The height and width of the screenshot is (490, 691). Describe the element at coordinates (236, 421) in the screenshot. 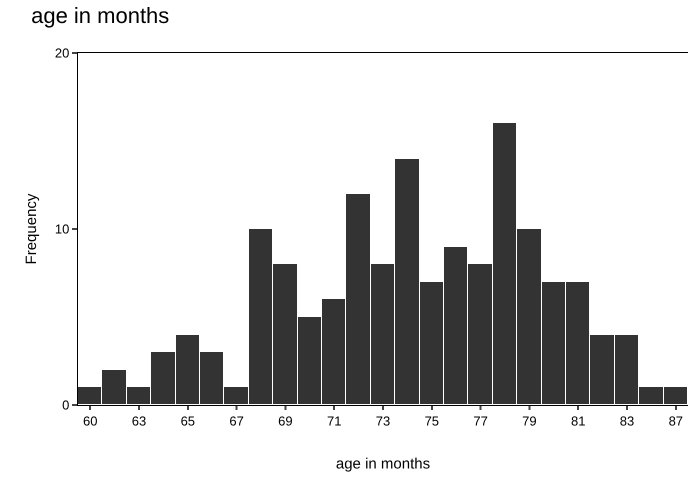

I see `x-tick-label: 67` at that location.